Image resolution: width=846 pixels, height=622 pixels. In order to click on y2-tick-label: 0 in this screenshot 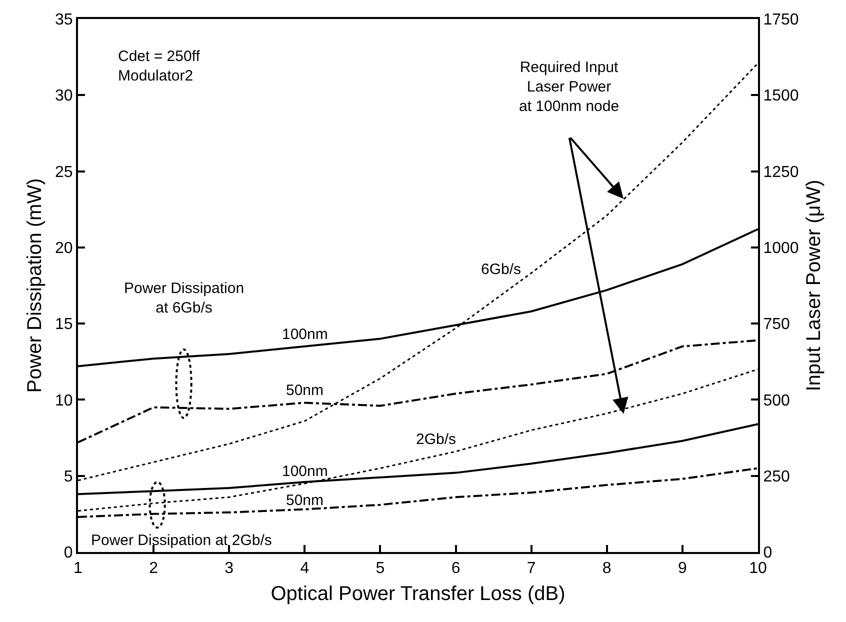, I will do `click(767, 553)`.